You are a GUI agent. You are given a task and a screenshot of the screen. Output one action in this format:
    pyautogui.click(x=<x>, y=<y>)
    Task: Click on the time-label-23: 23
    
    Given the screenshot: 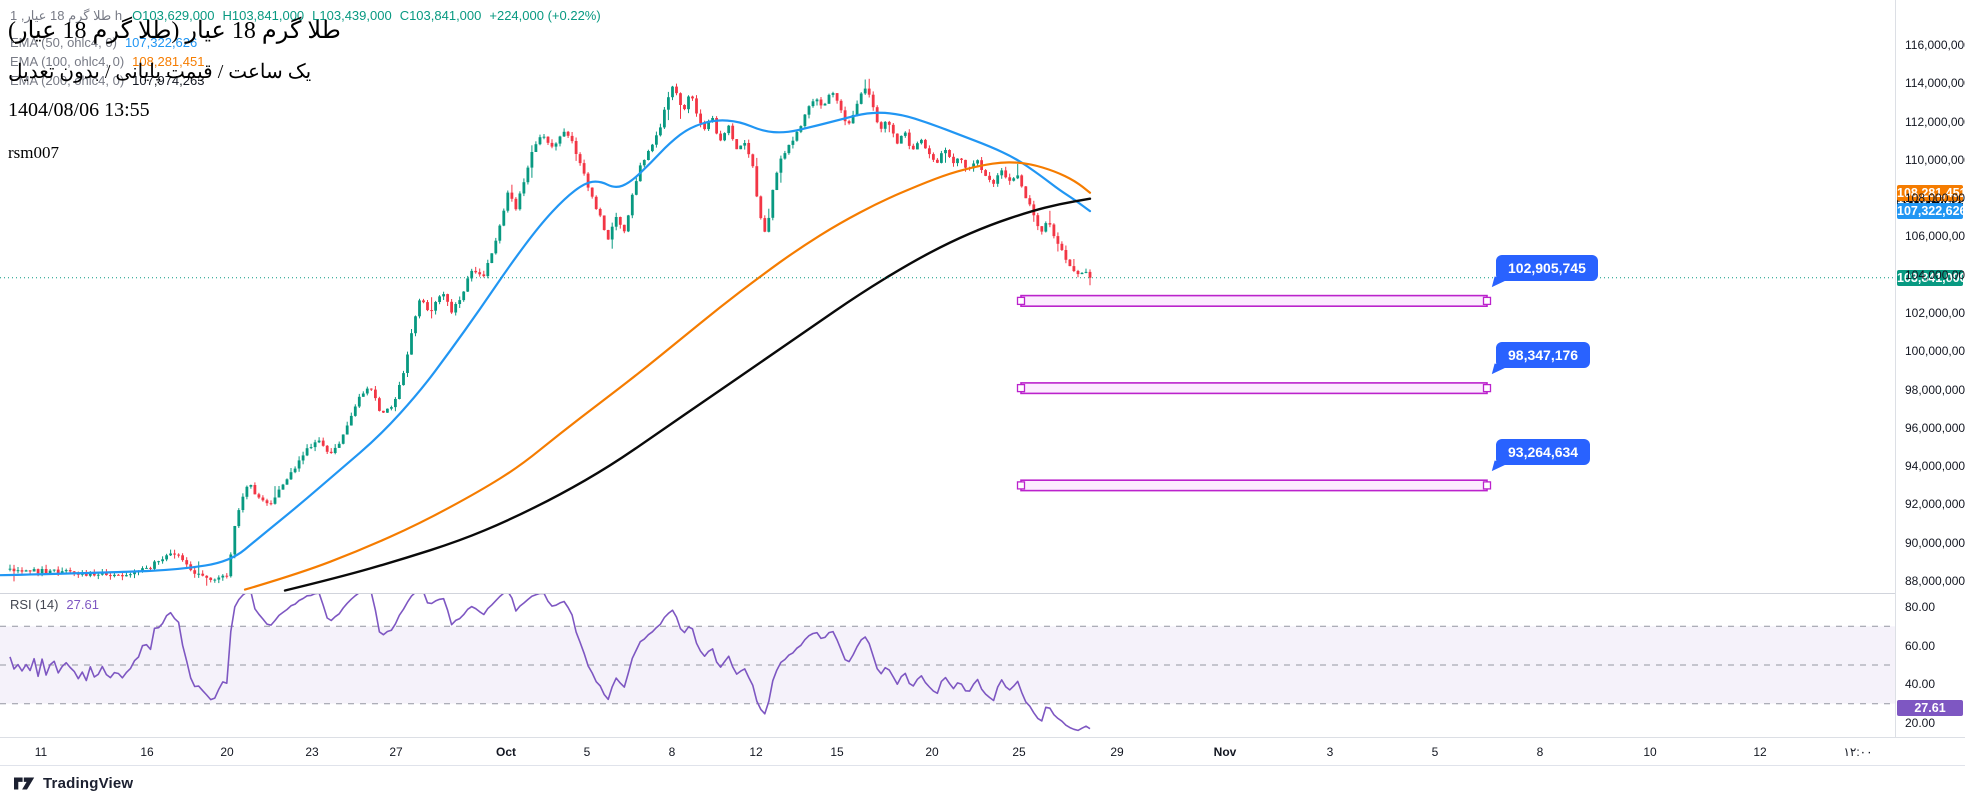 What is the action you would take?
    pyautogui.click(x=312, y=752)
    